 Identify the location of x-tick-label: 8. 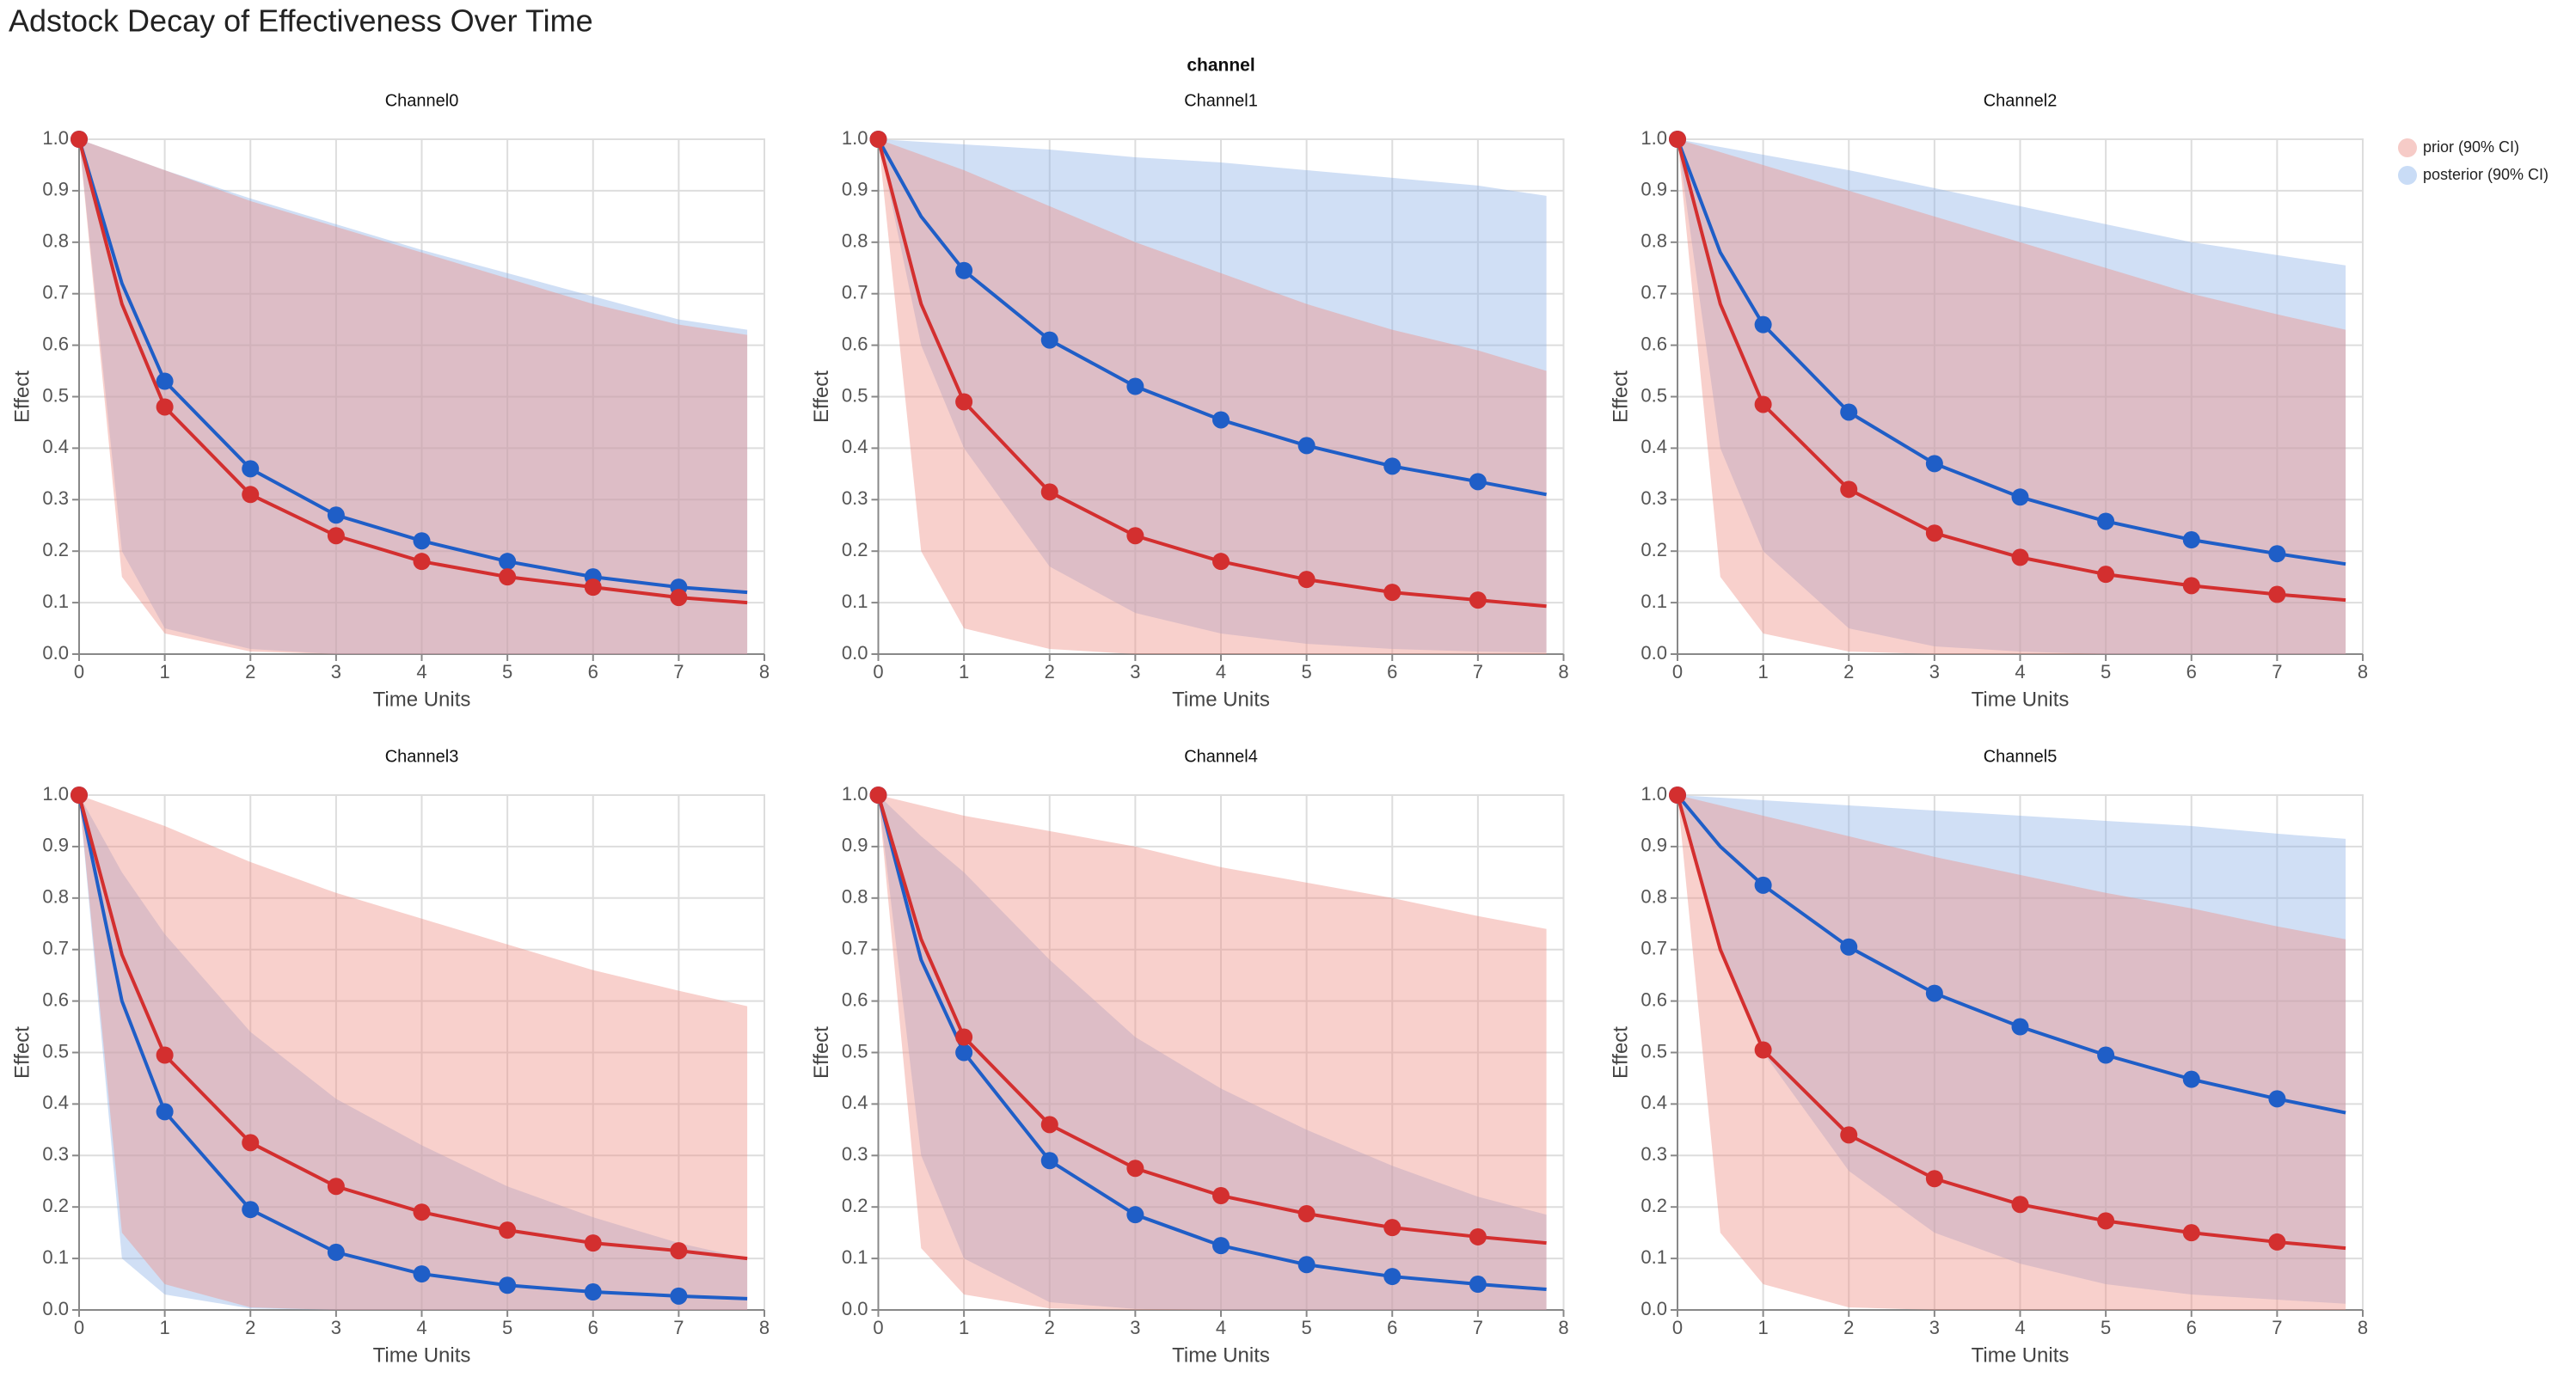
(1563, 671).